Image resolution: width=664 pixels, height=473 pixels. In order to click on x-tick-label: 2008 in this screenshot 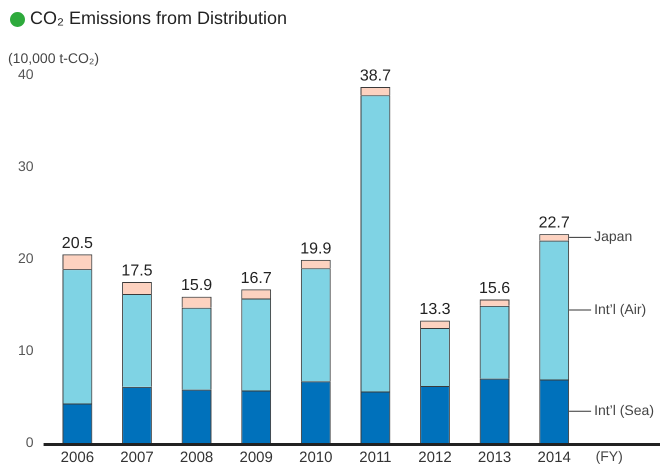, I will do `click(197, 457)`.